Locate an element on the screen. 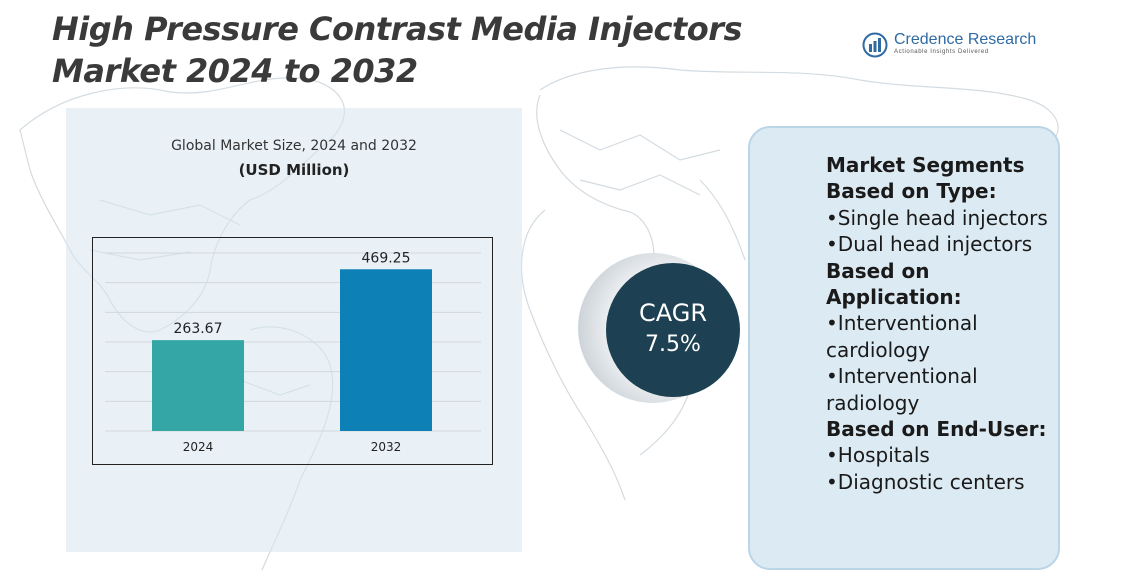 This screenshot has height=577, width=1145. bar-chart: 263.67 2024 469.25 2032 is located at coordinates (293, 352).